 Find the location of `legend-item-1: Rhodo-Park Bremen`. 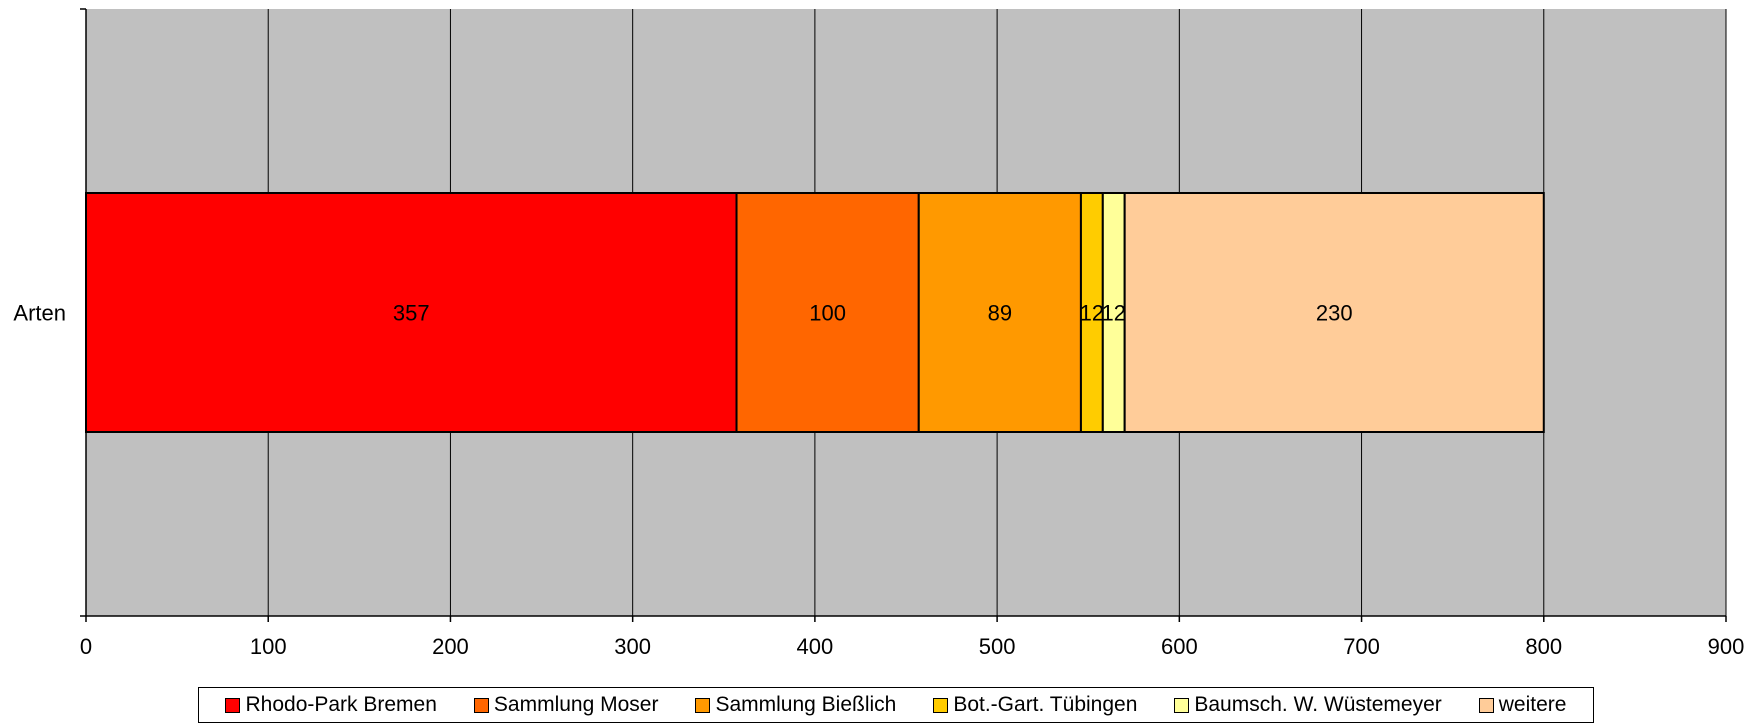

legend-item-1: Rhodo-Park Bremen is located at coordinates (331, 705).